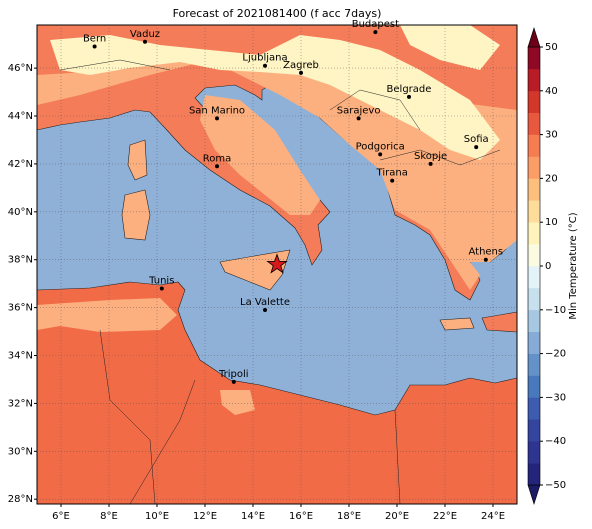 Image resolution: width=592 pixels, height=529 pixels. What do you see at coordinates (534, 37) in the screenshot?
I see `colorbar-extend-over` at bounding box center [534, 37].